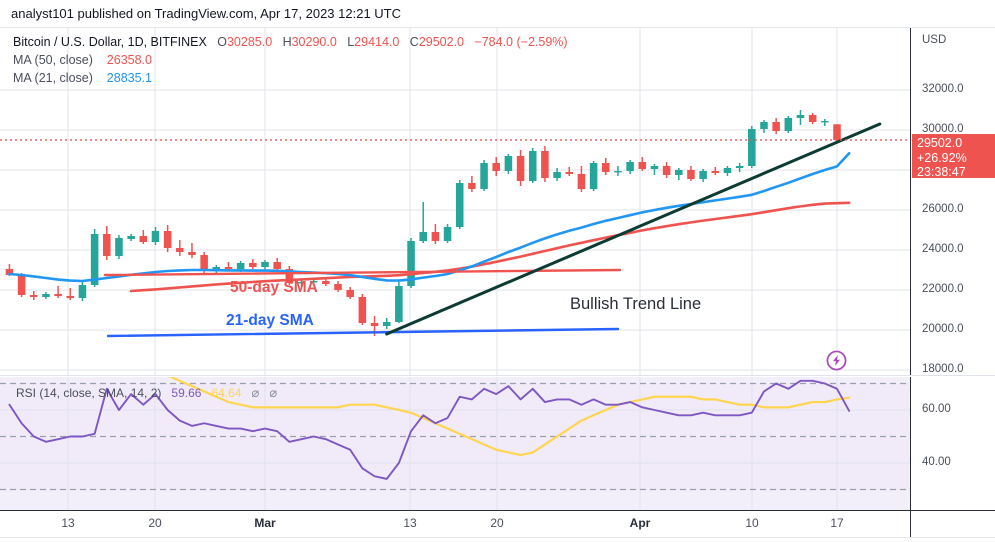  I want to click on price-axis-tick: 30000.0, so click(943, 129).